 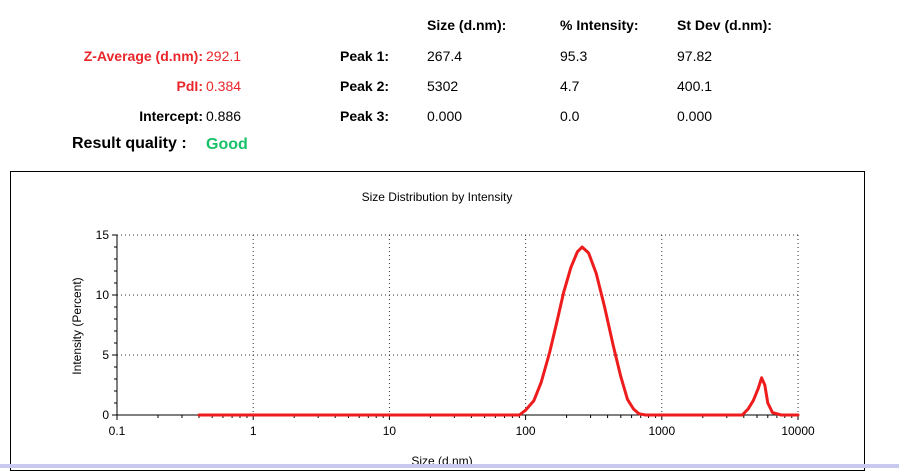 What do you see at coordinates (117, 431) in the screenshot?
I see `x-tick-label: 0.1` at bounding box center [117, 431].